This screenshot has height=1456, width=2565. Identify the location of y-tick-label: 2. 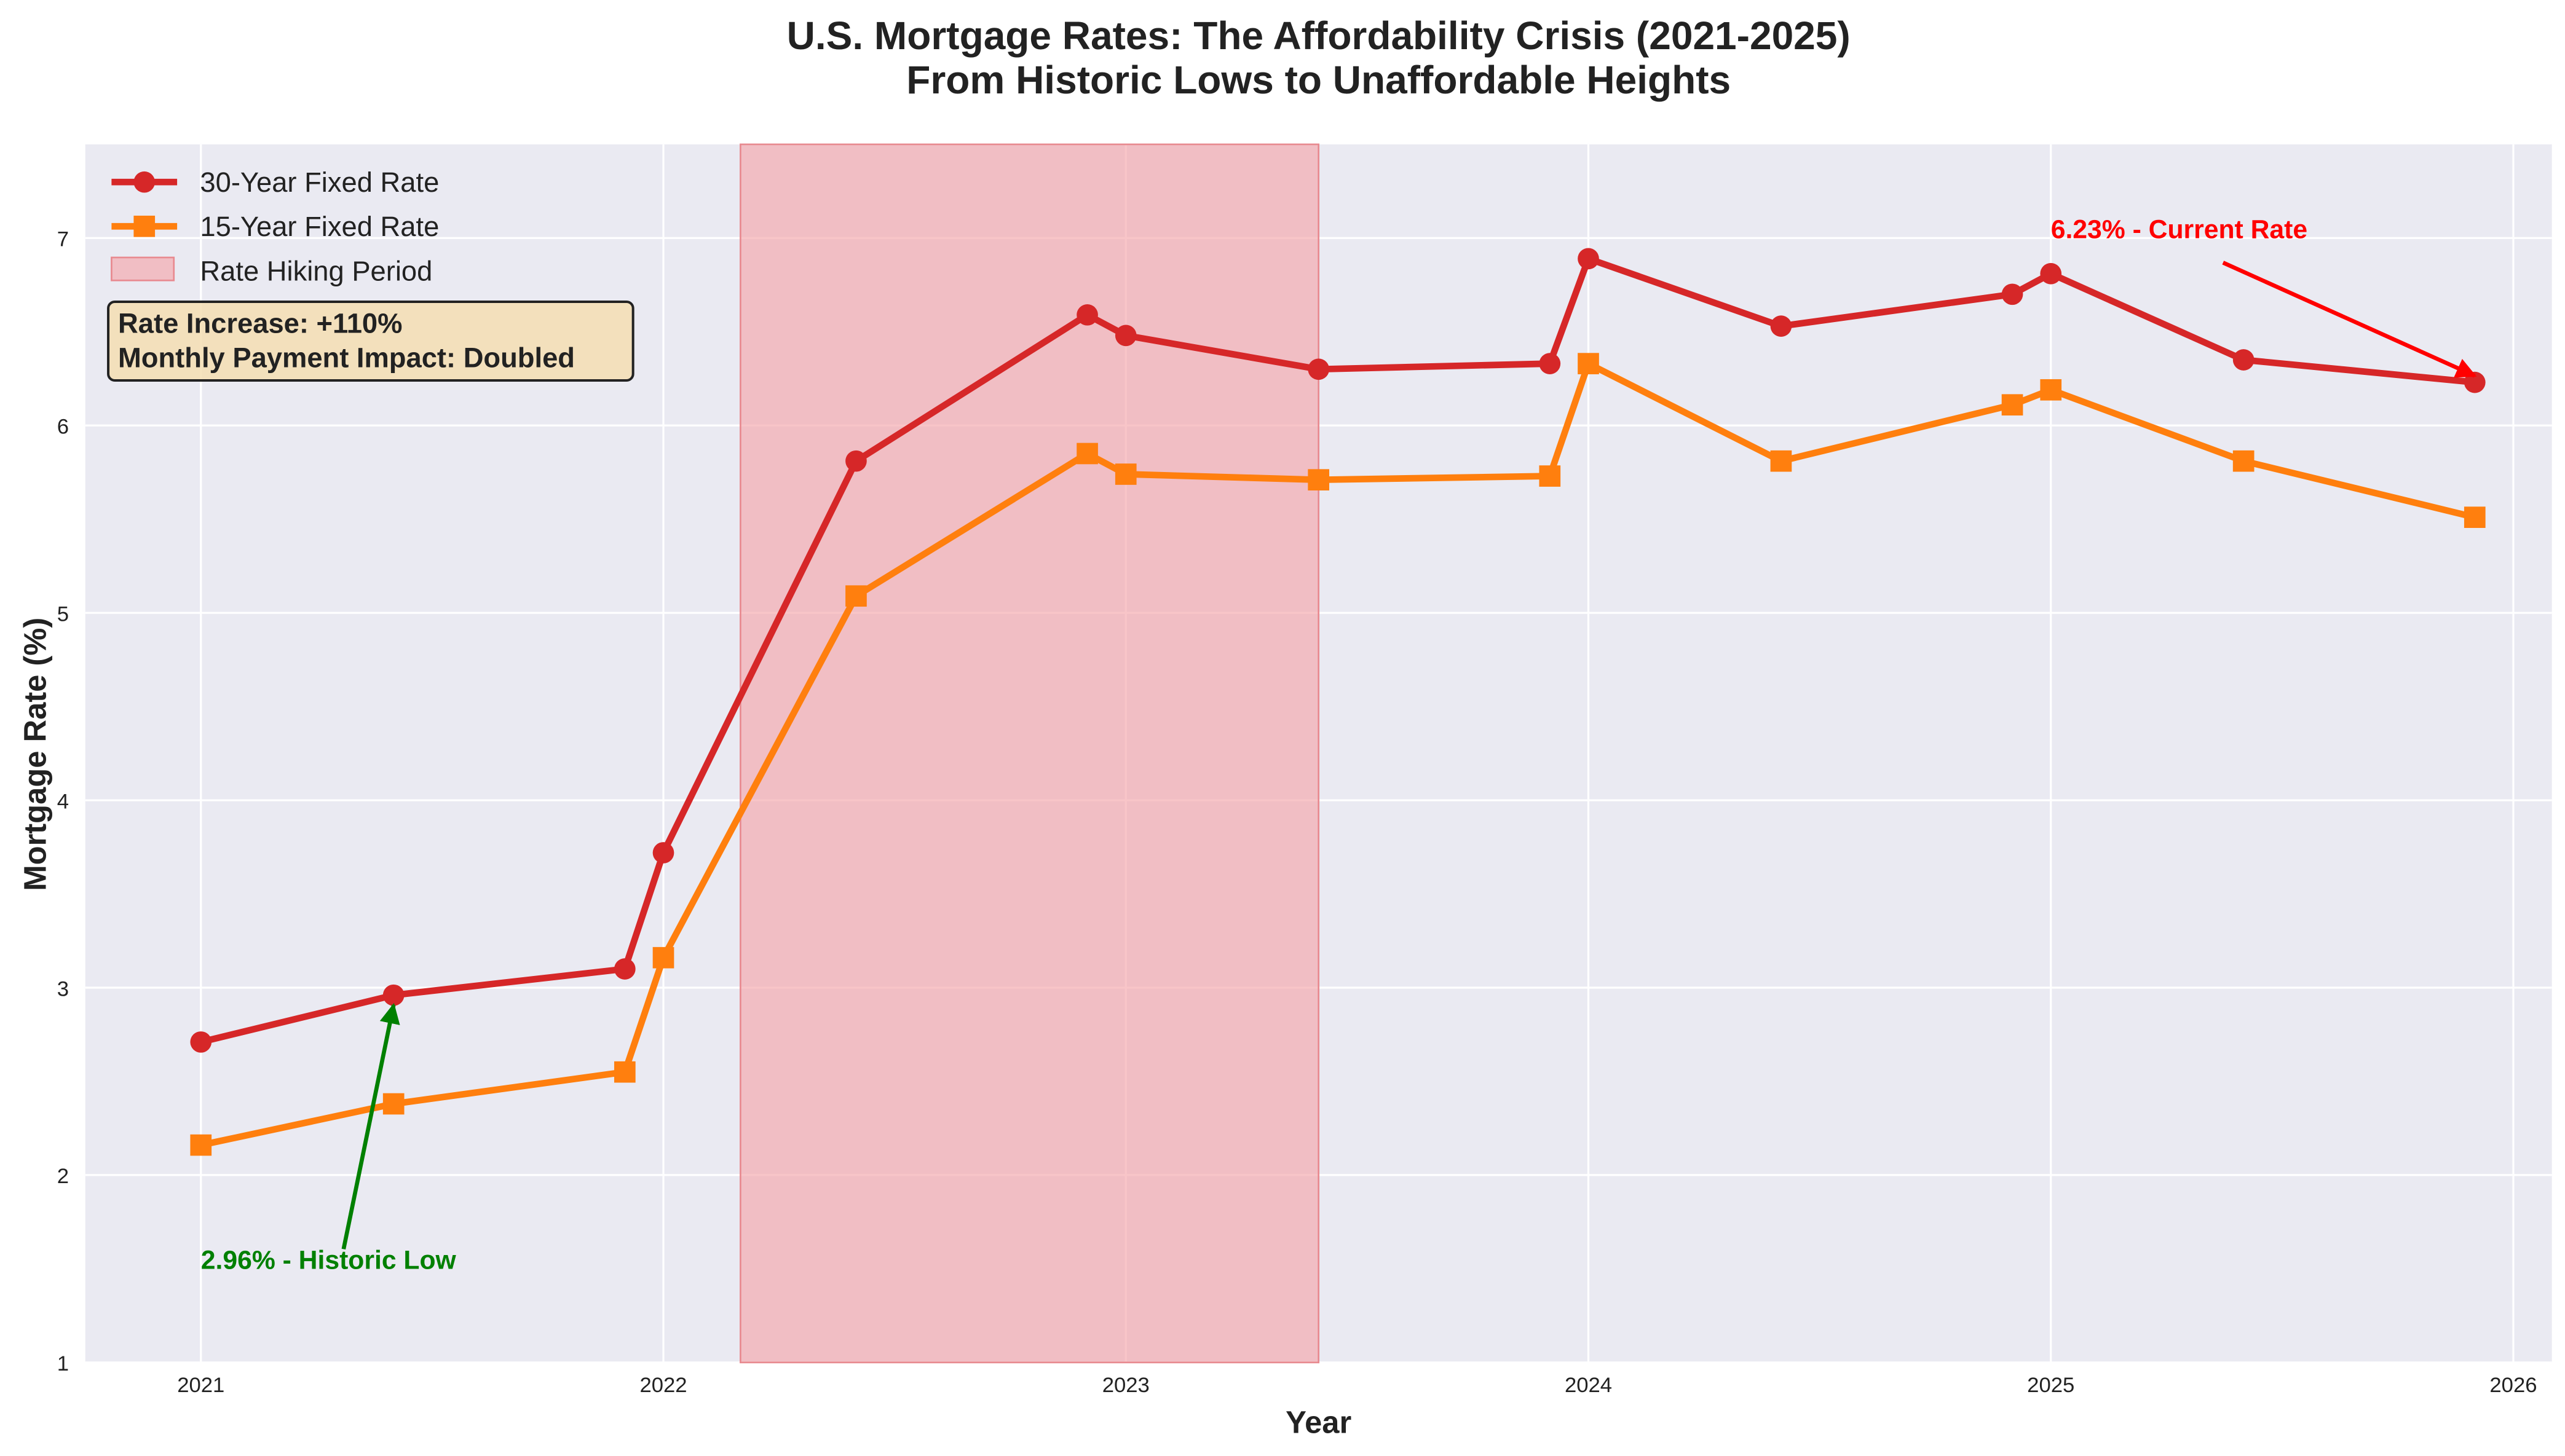
(63, 1176).